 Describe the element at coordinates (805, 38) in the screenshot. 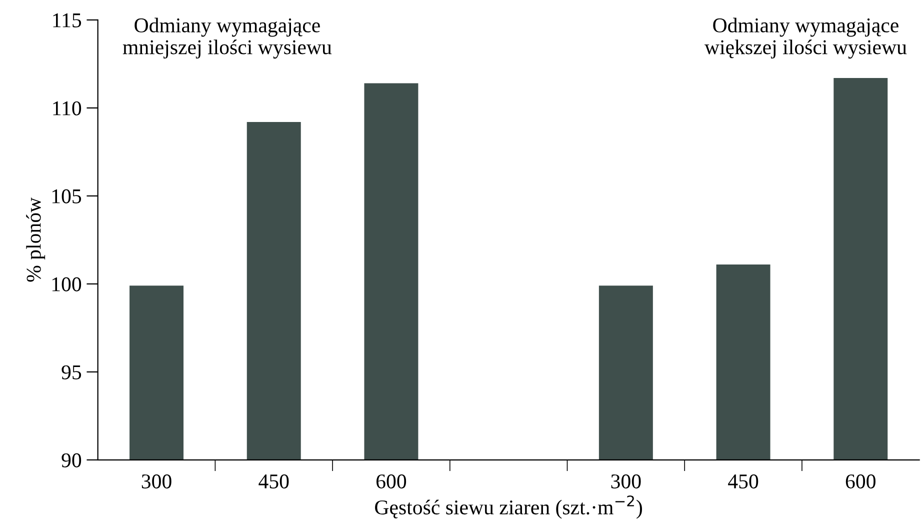

I see `annotation: Odmiany wymagające większej ilości wysiewu` at that location.